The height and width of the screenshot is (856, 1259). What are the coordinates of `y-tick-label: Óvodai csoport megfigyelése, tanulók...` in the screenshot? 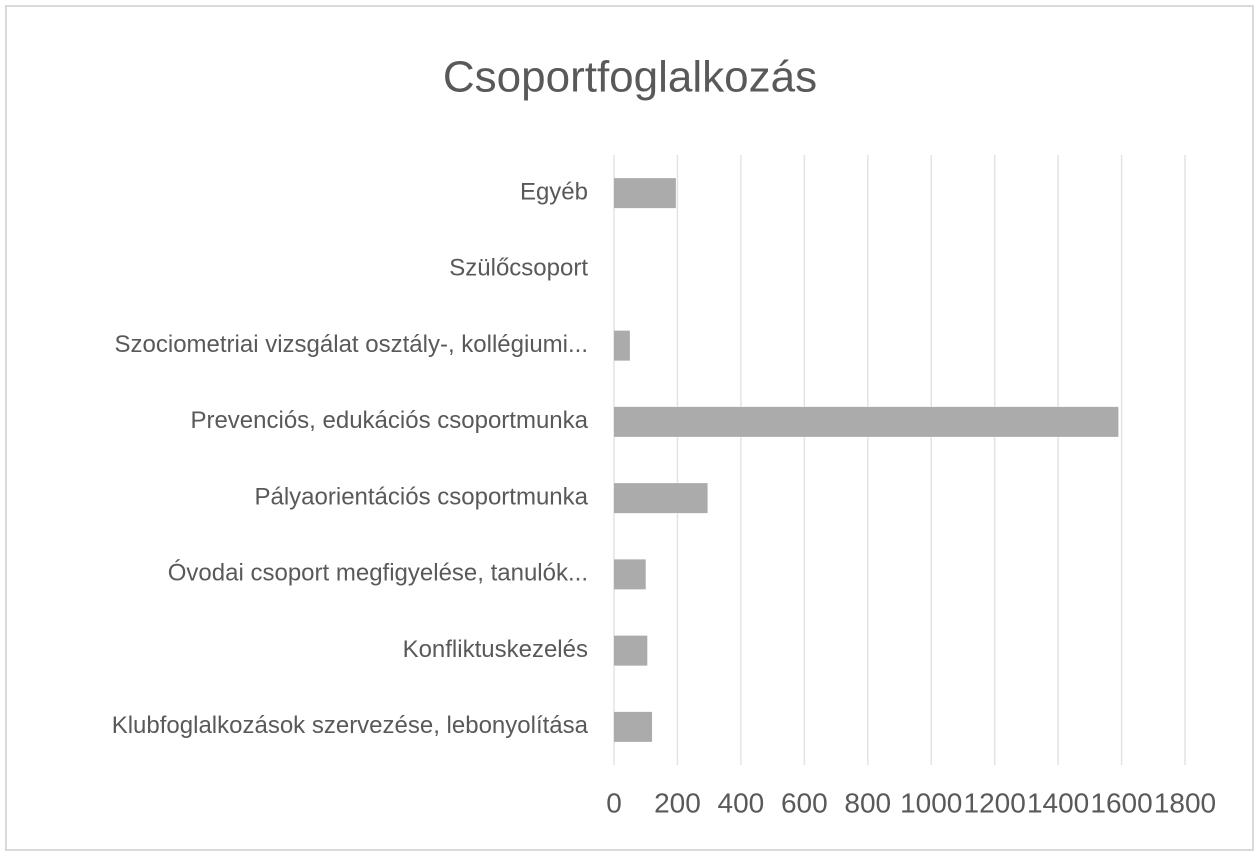 It's located at (378, 573).